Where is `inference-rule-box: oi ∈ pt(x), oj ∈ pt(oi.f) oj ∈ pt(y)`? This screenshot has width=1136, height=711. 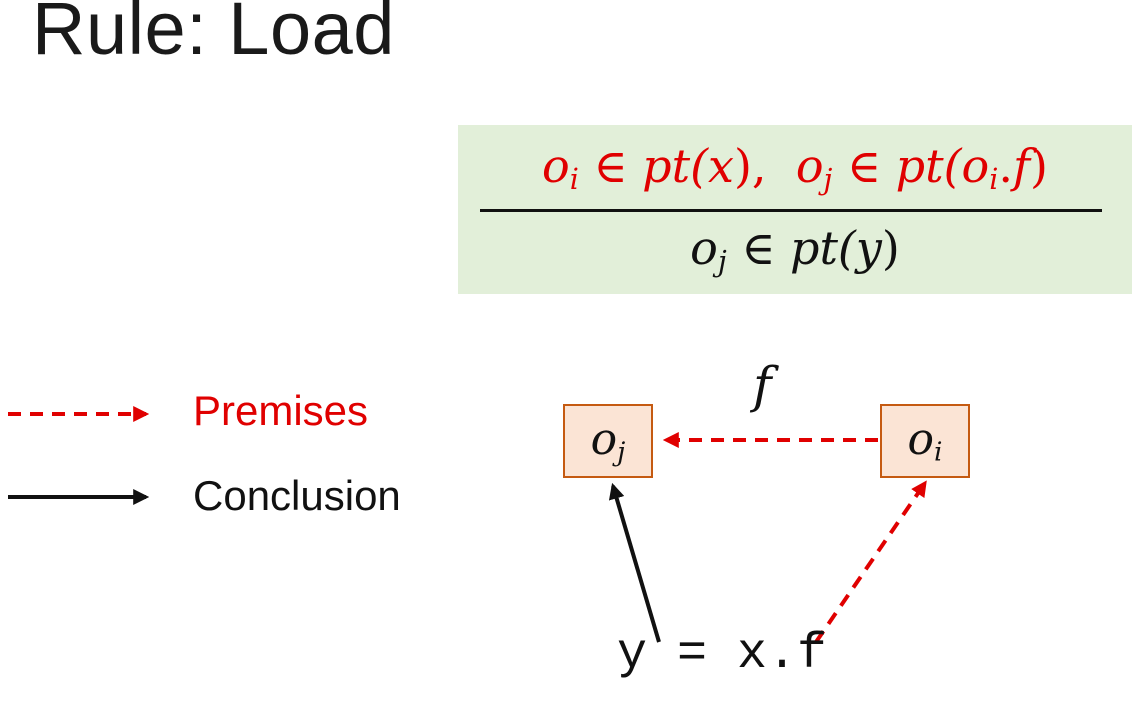
inference-rule-box: oi ∈ pt(x), oj ∈ pt(oi.f) oj ∈ pt(y) is located at coordinates (795, 209).